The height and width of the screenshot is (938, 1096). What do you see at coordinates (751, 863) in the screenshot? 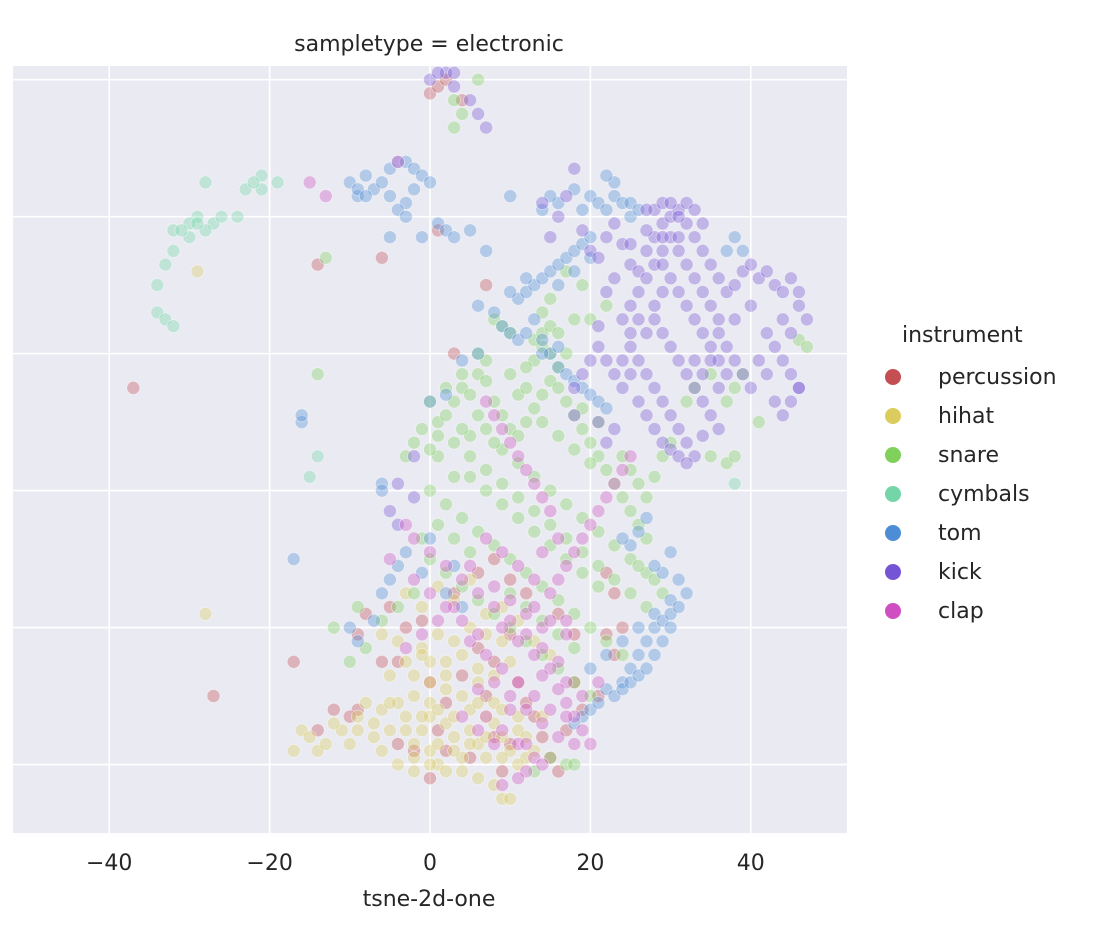
I see `x-tick-label: 40` at bounding box center [751, 863].